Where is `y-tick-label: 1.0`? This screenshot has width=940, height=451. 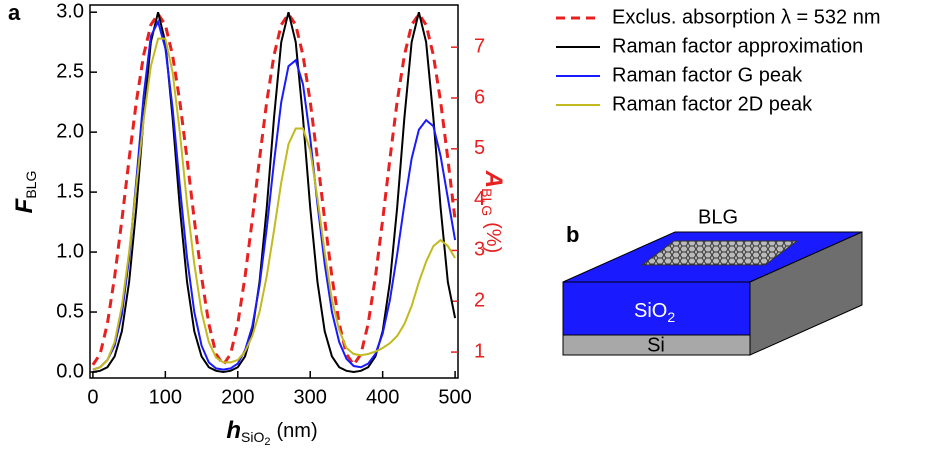 y-tick-label: 1.0 is located at coordinates (70, 251).